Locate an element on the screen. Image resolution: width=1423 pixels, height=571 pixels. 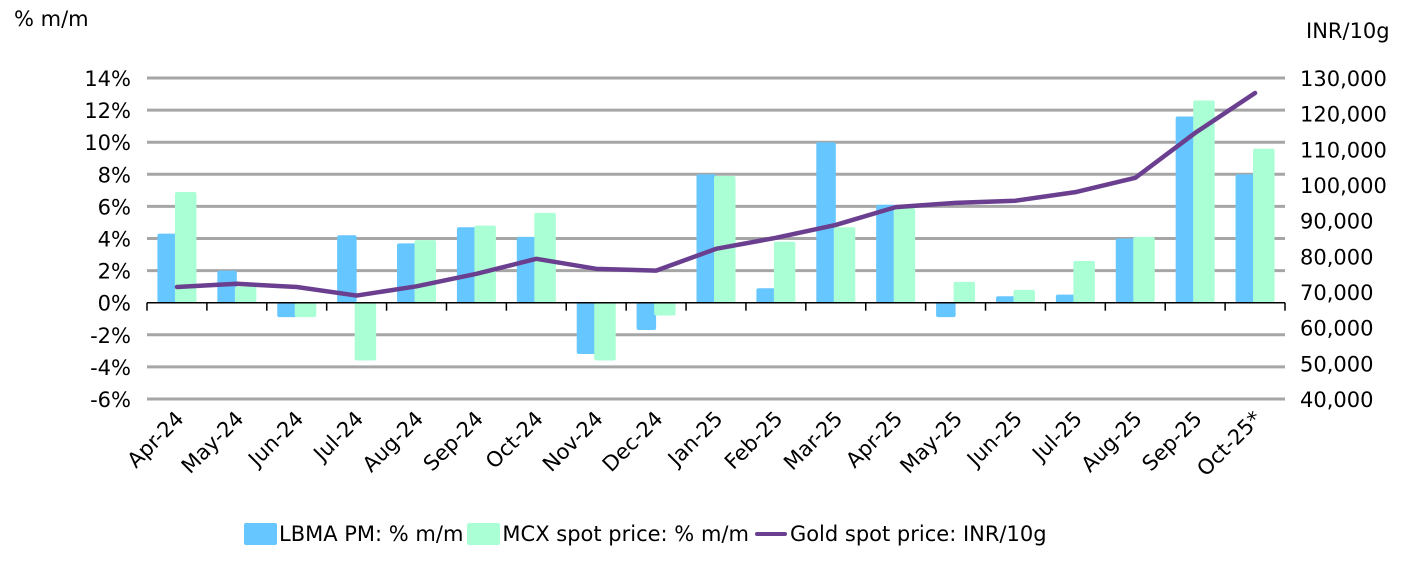
left-tick-label: -4% is located at coordinates (110, 368).